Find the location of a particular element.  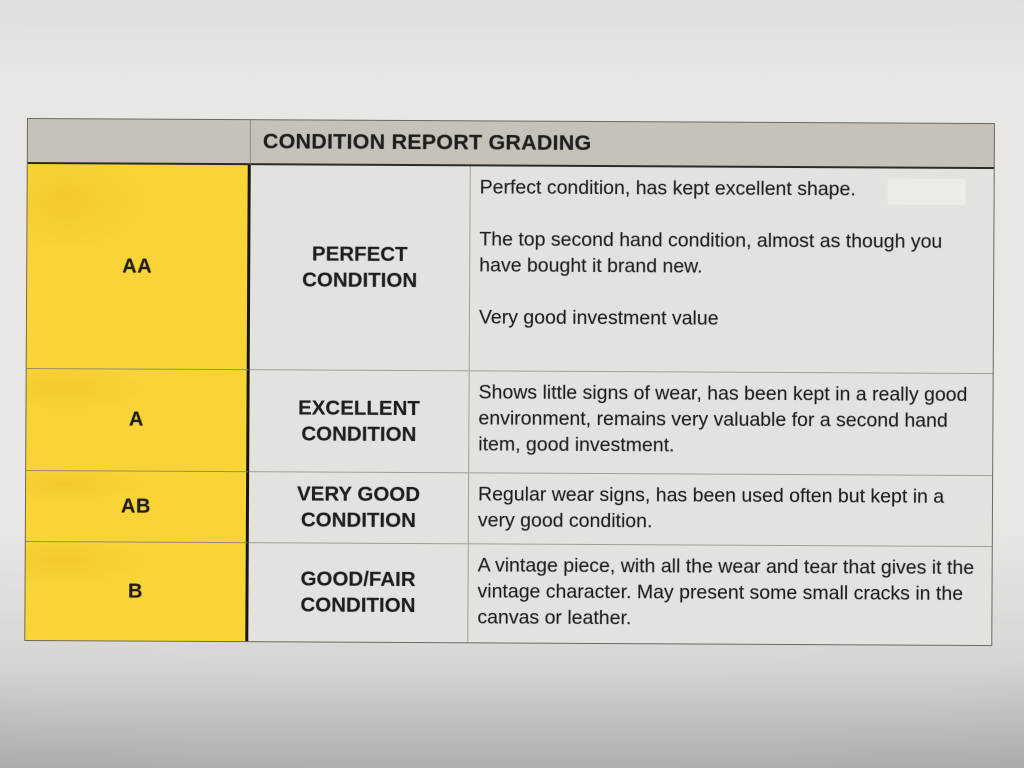

condition-cell-aa: PERFECT CONDITION is located at coordinates (360, 268).